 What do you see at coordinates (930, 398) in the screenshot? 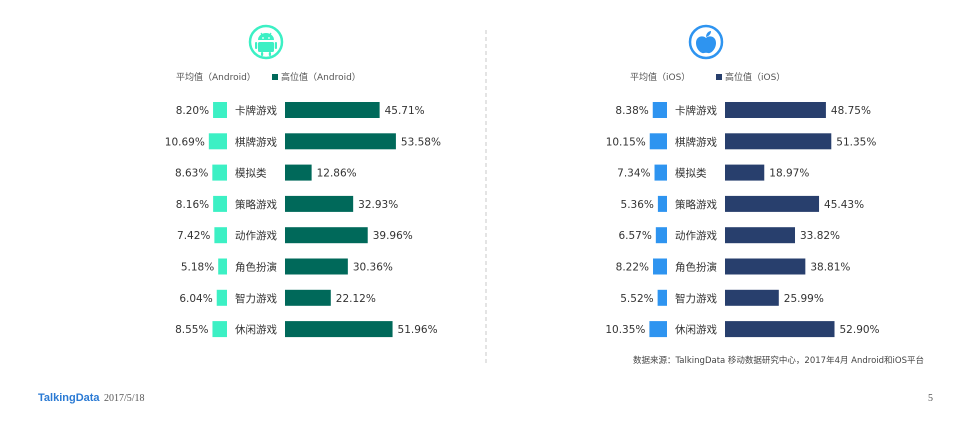
I see `page-number: 5` at bounding box center [930, 398].